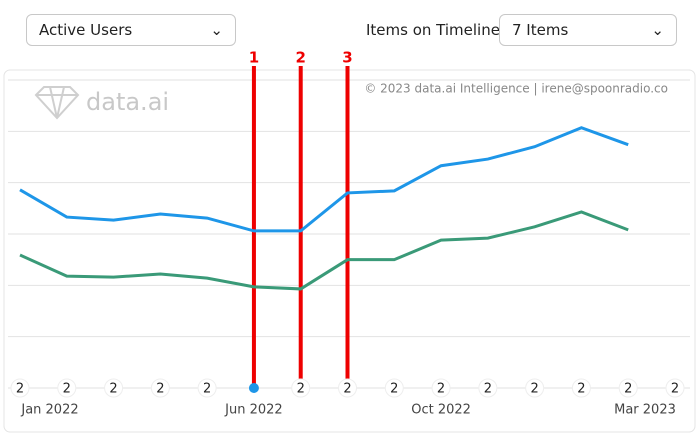 Image resolution: width=700 pixels, height=436 pixels. Describe the element at coordinates (254, 58) in the screenshot. I see `annotation-label: 1` at that location.